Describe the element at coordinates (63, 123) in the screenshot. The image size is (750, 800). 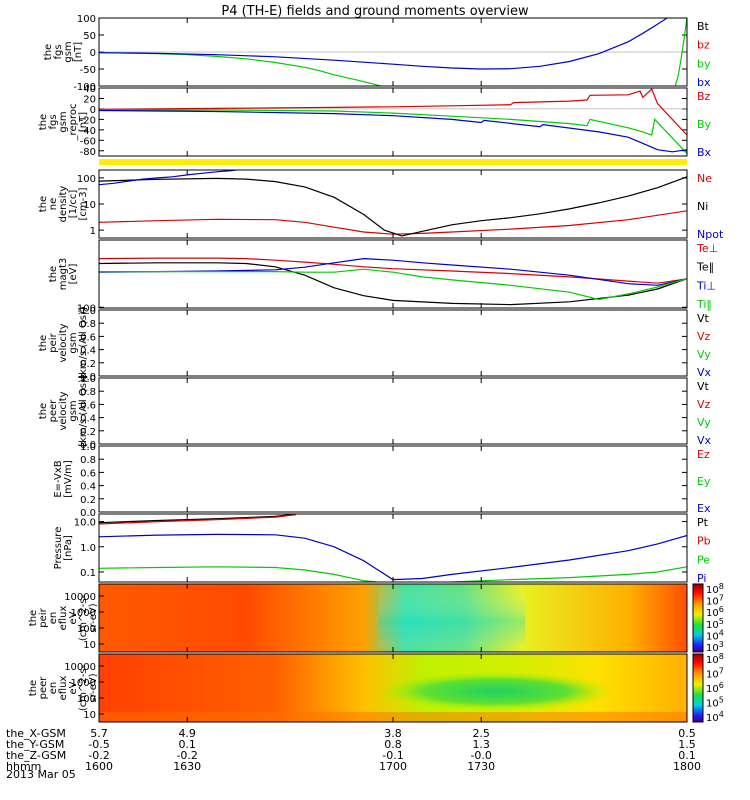
I see `y-axis-label: thefgsgsm_reproc[nT]` at that location.